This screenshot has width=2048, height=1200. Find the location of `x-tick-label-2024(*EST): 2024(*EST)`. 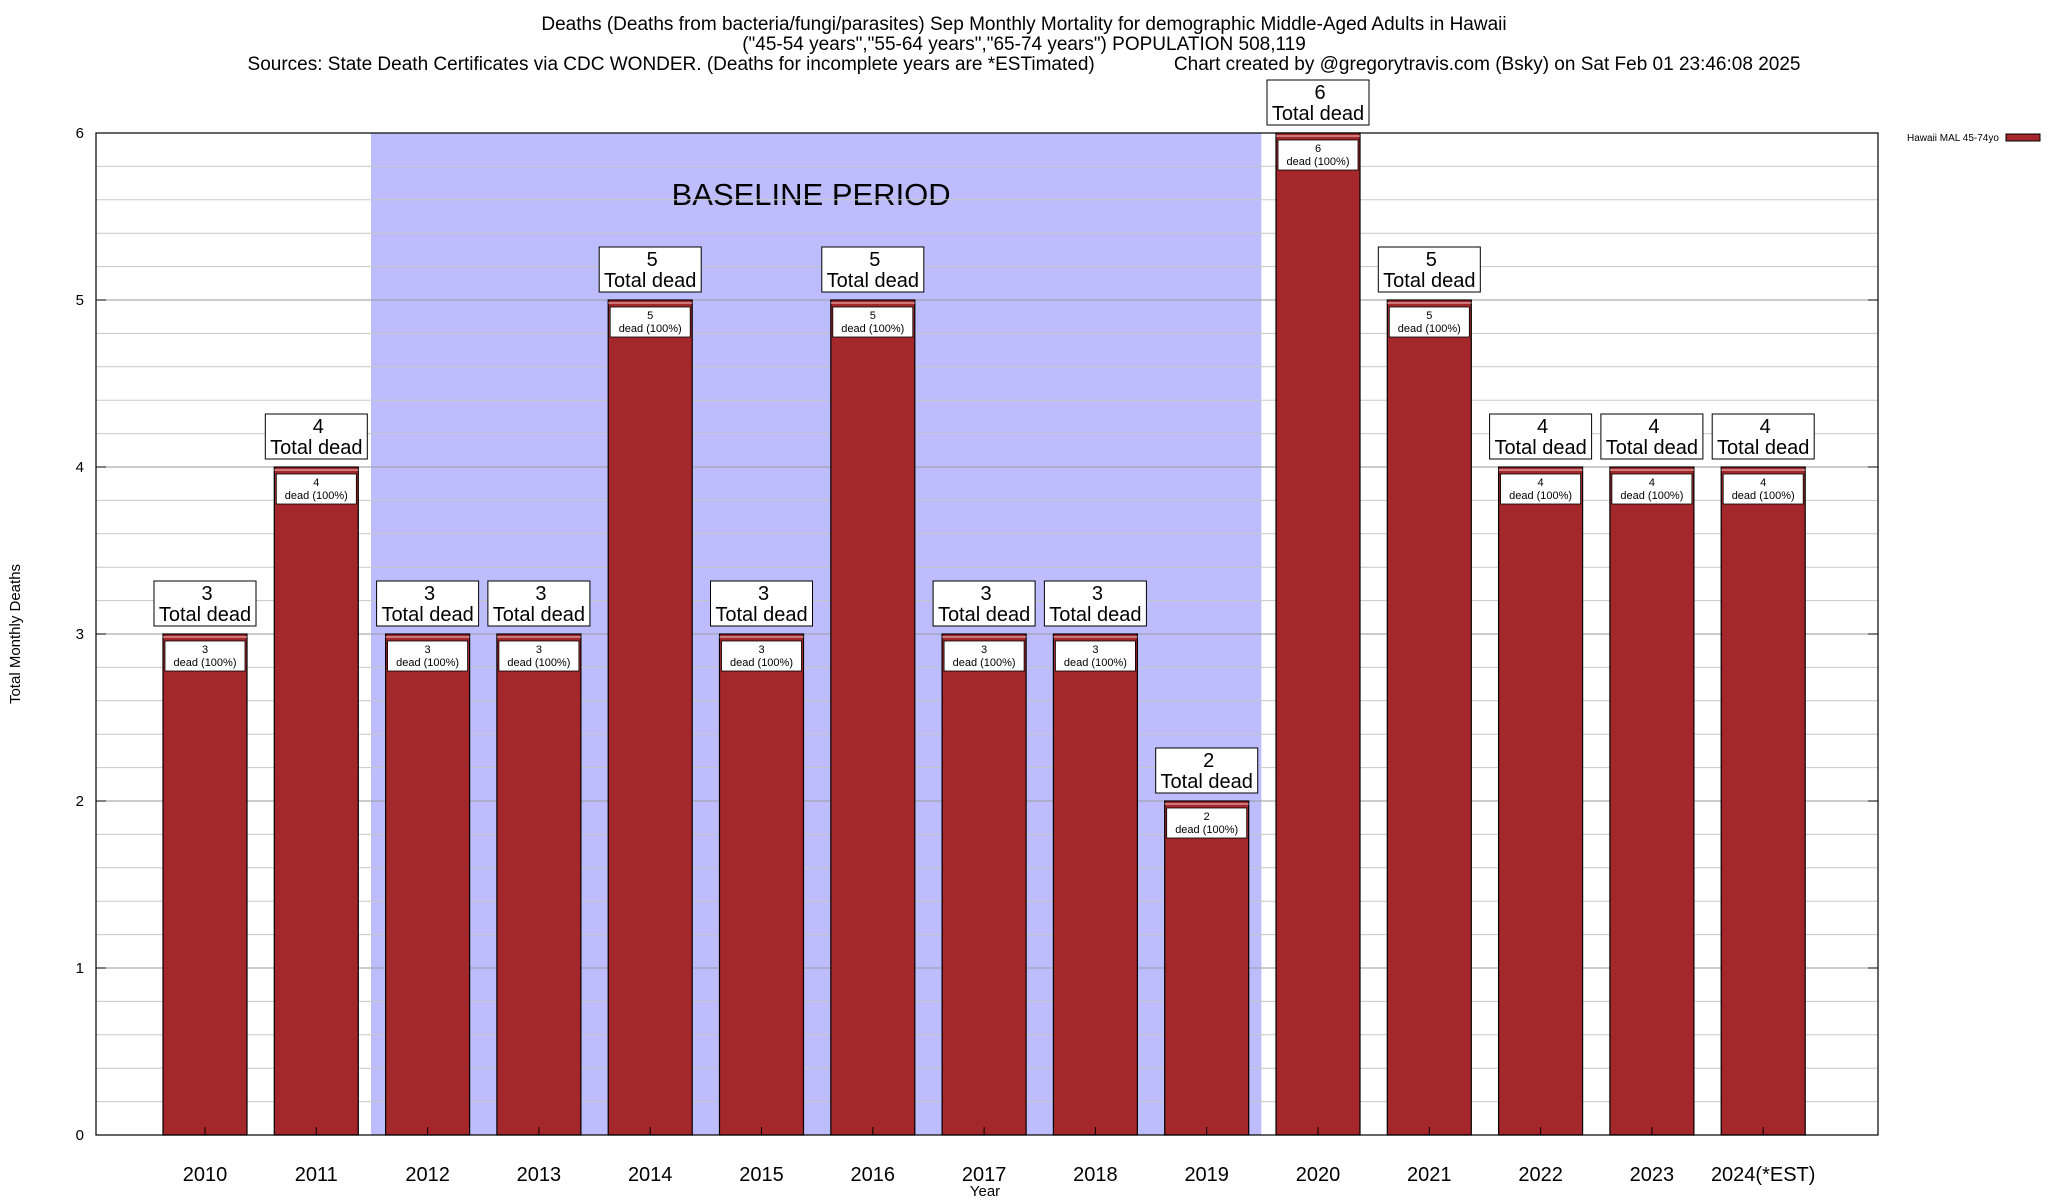

x-tick-label-2024(*EST): 2024(*EST) is located at coordinates (1763, 1175).